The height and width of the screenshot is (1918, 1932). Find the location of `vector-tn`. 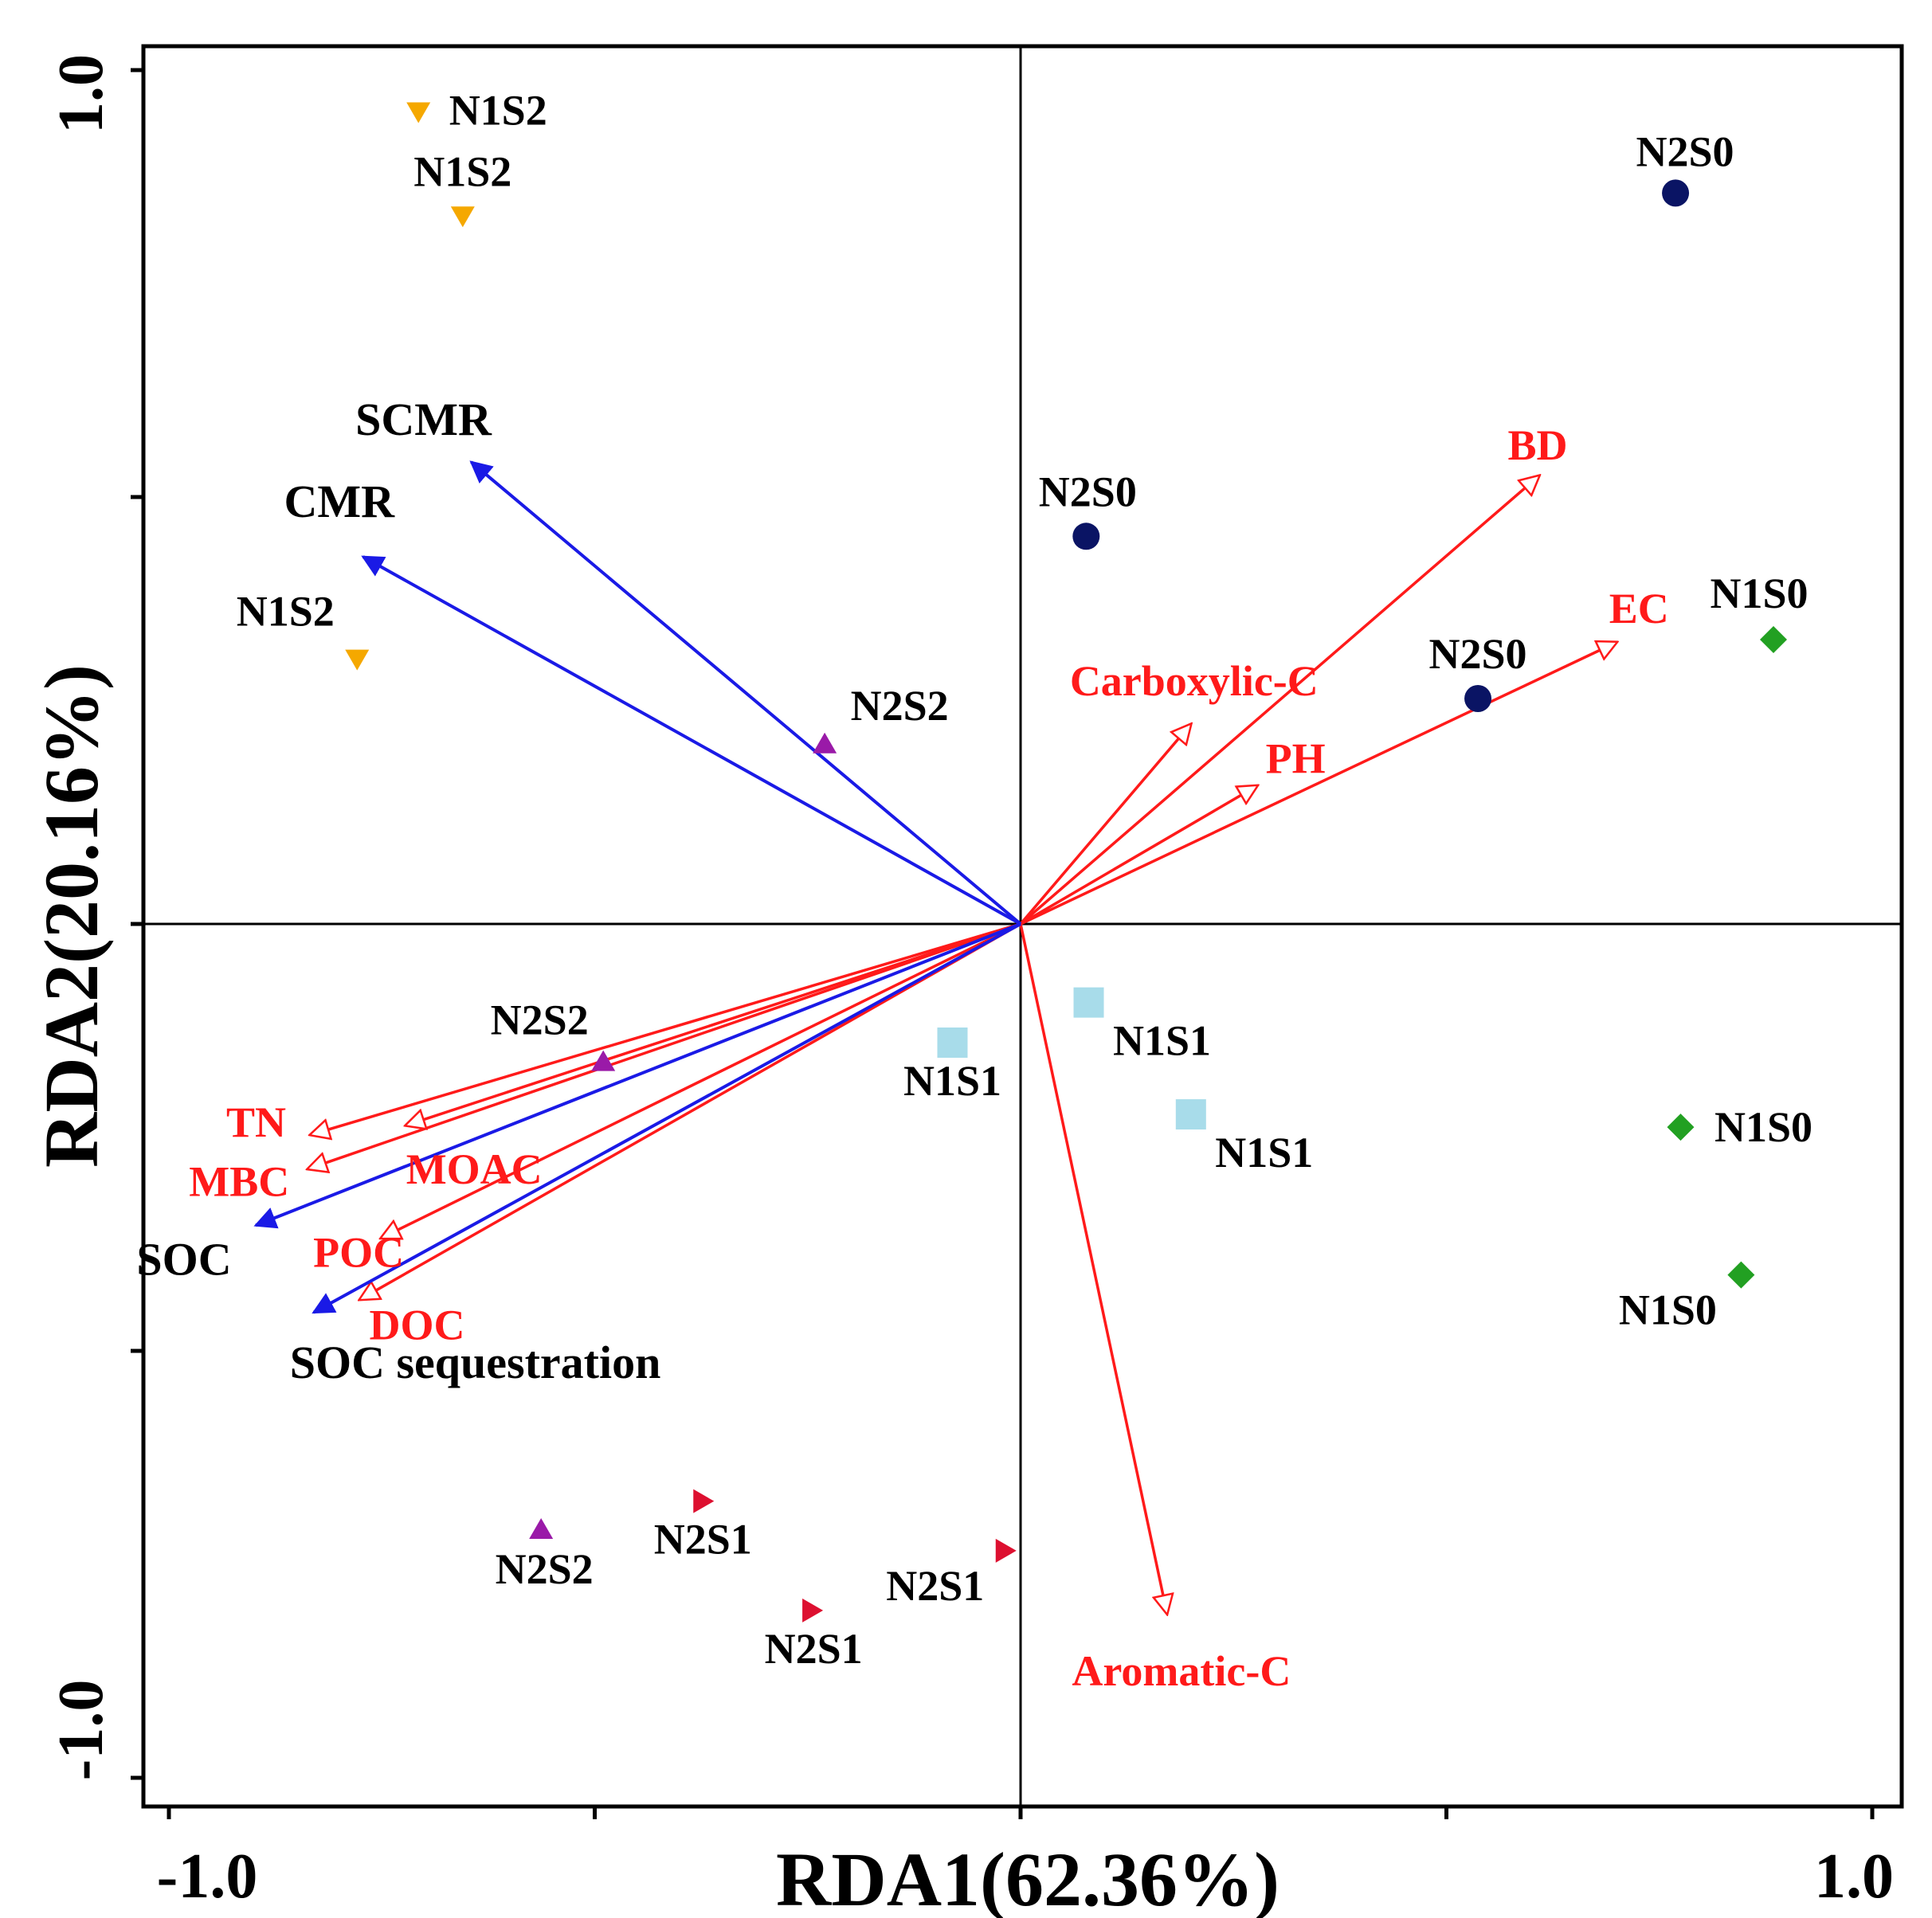

vector-tn is located at coordinates (665, 1028).